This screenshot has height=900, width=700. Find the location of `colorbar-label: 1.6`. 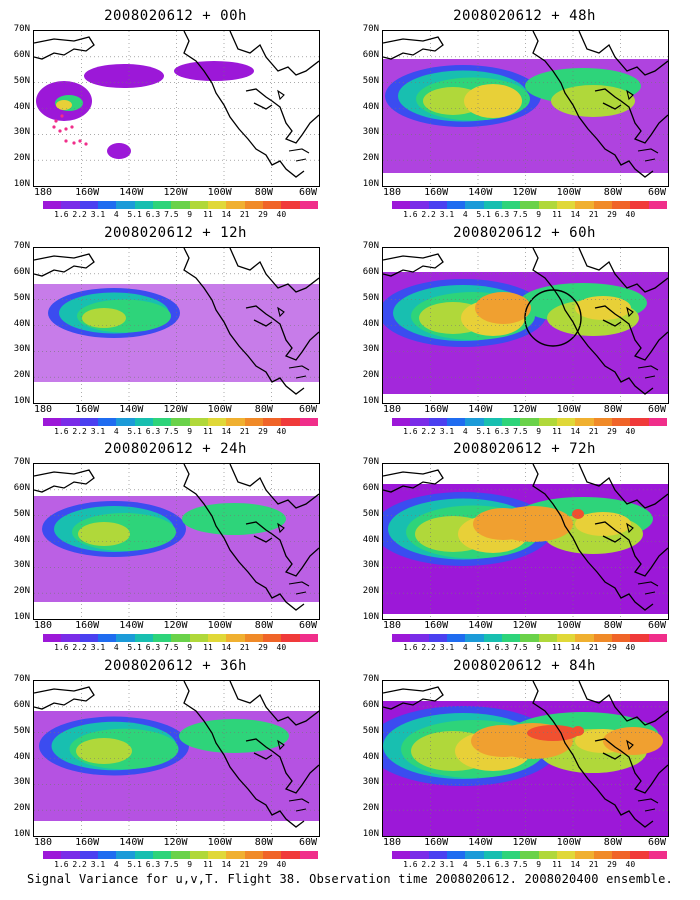

colorbar-label: 1.6 is located at coordinates (61, 214).